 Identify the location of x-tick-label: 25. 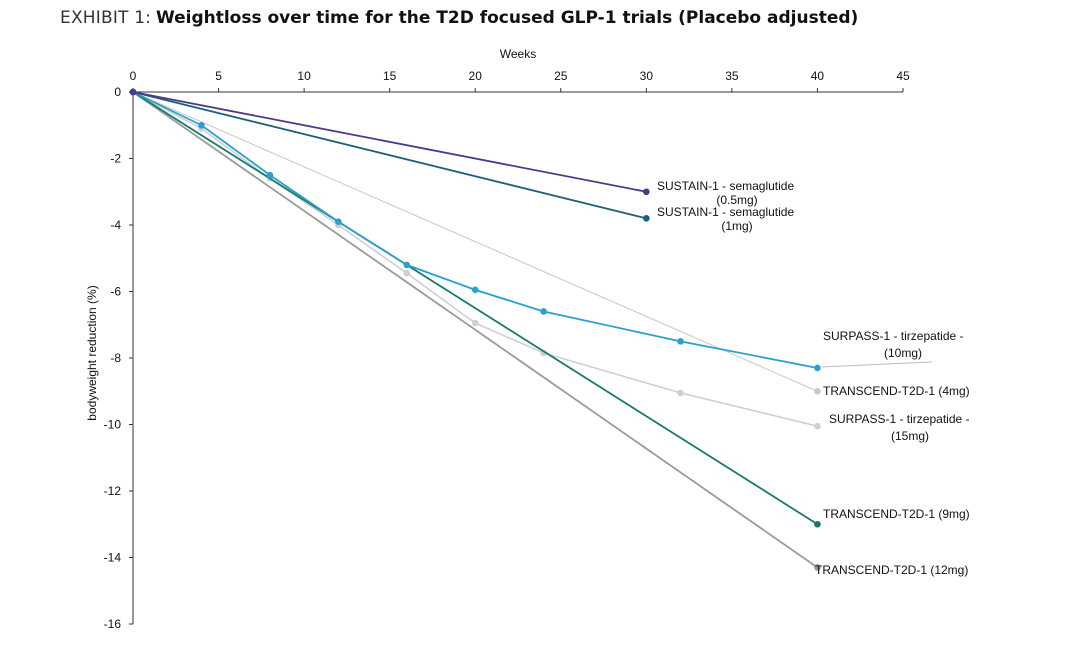
(561, 76).